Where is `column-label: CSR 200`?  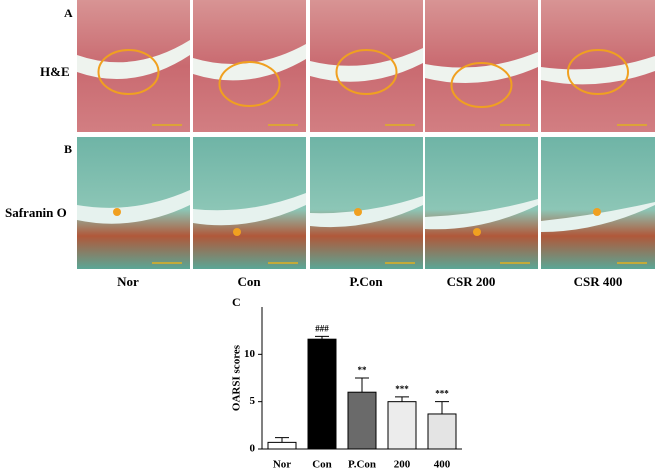
column-label: CSR 200 is located at coordinates (471, 281).